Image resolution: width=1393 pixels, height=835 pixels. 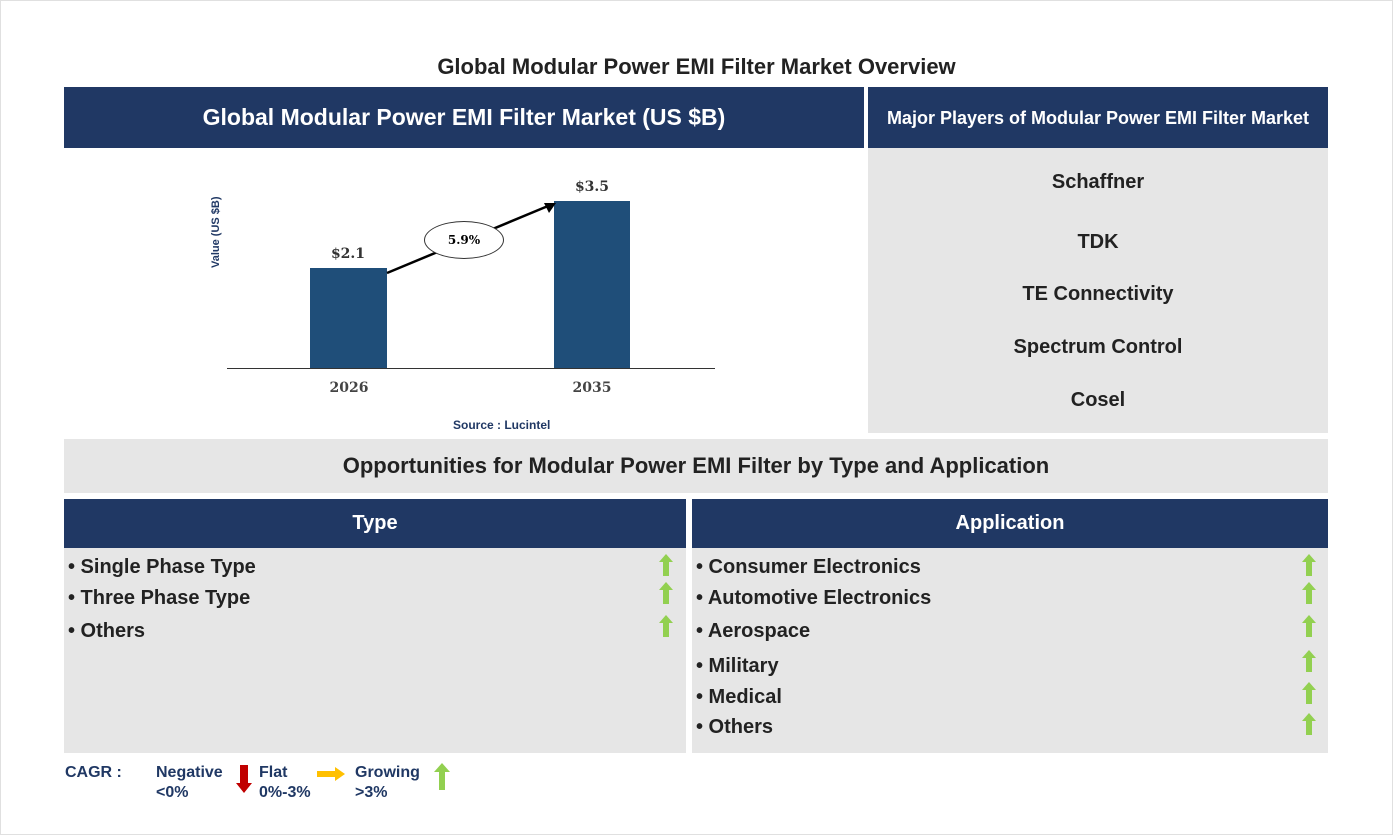 I want to click on player-item: TE Connectivity, so click(x=1098, y=294).